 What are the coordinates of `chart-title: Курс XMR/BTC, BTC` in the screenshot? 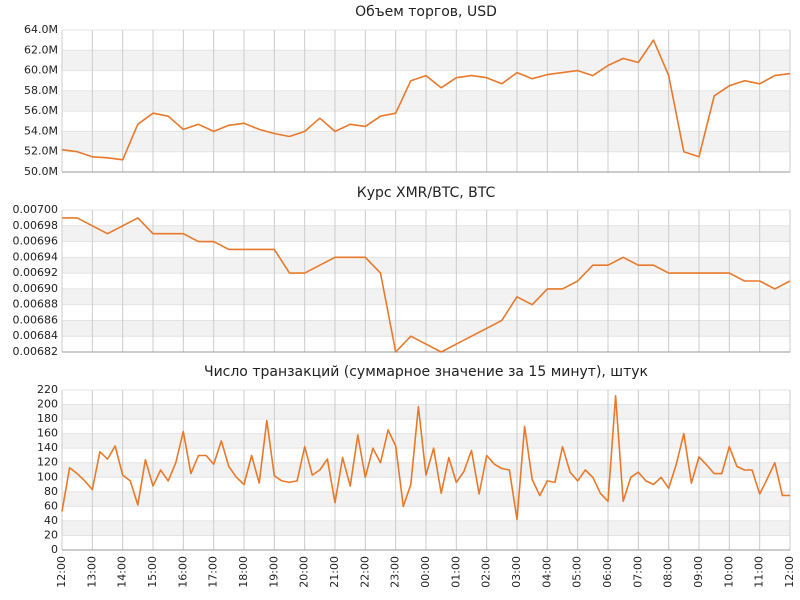 It's located at (426, 193).